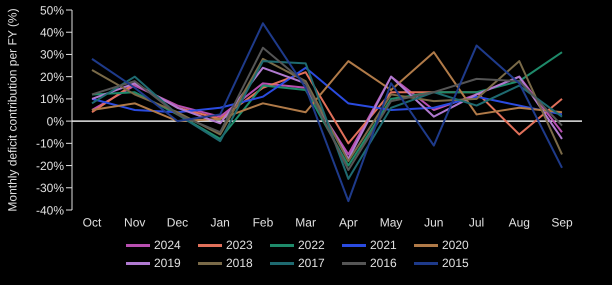 The image size is (612, 285). I want to click on legend-label: 2022, so click(311, 245).